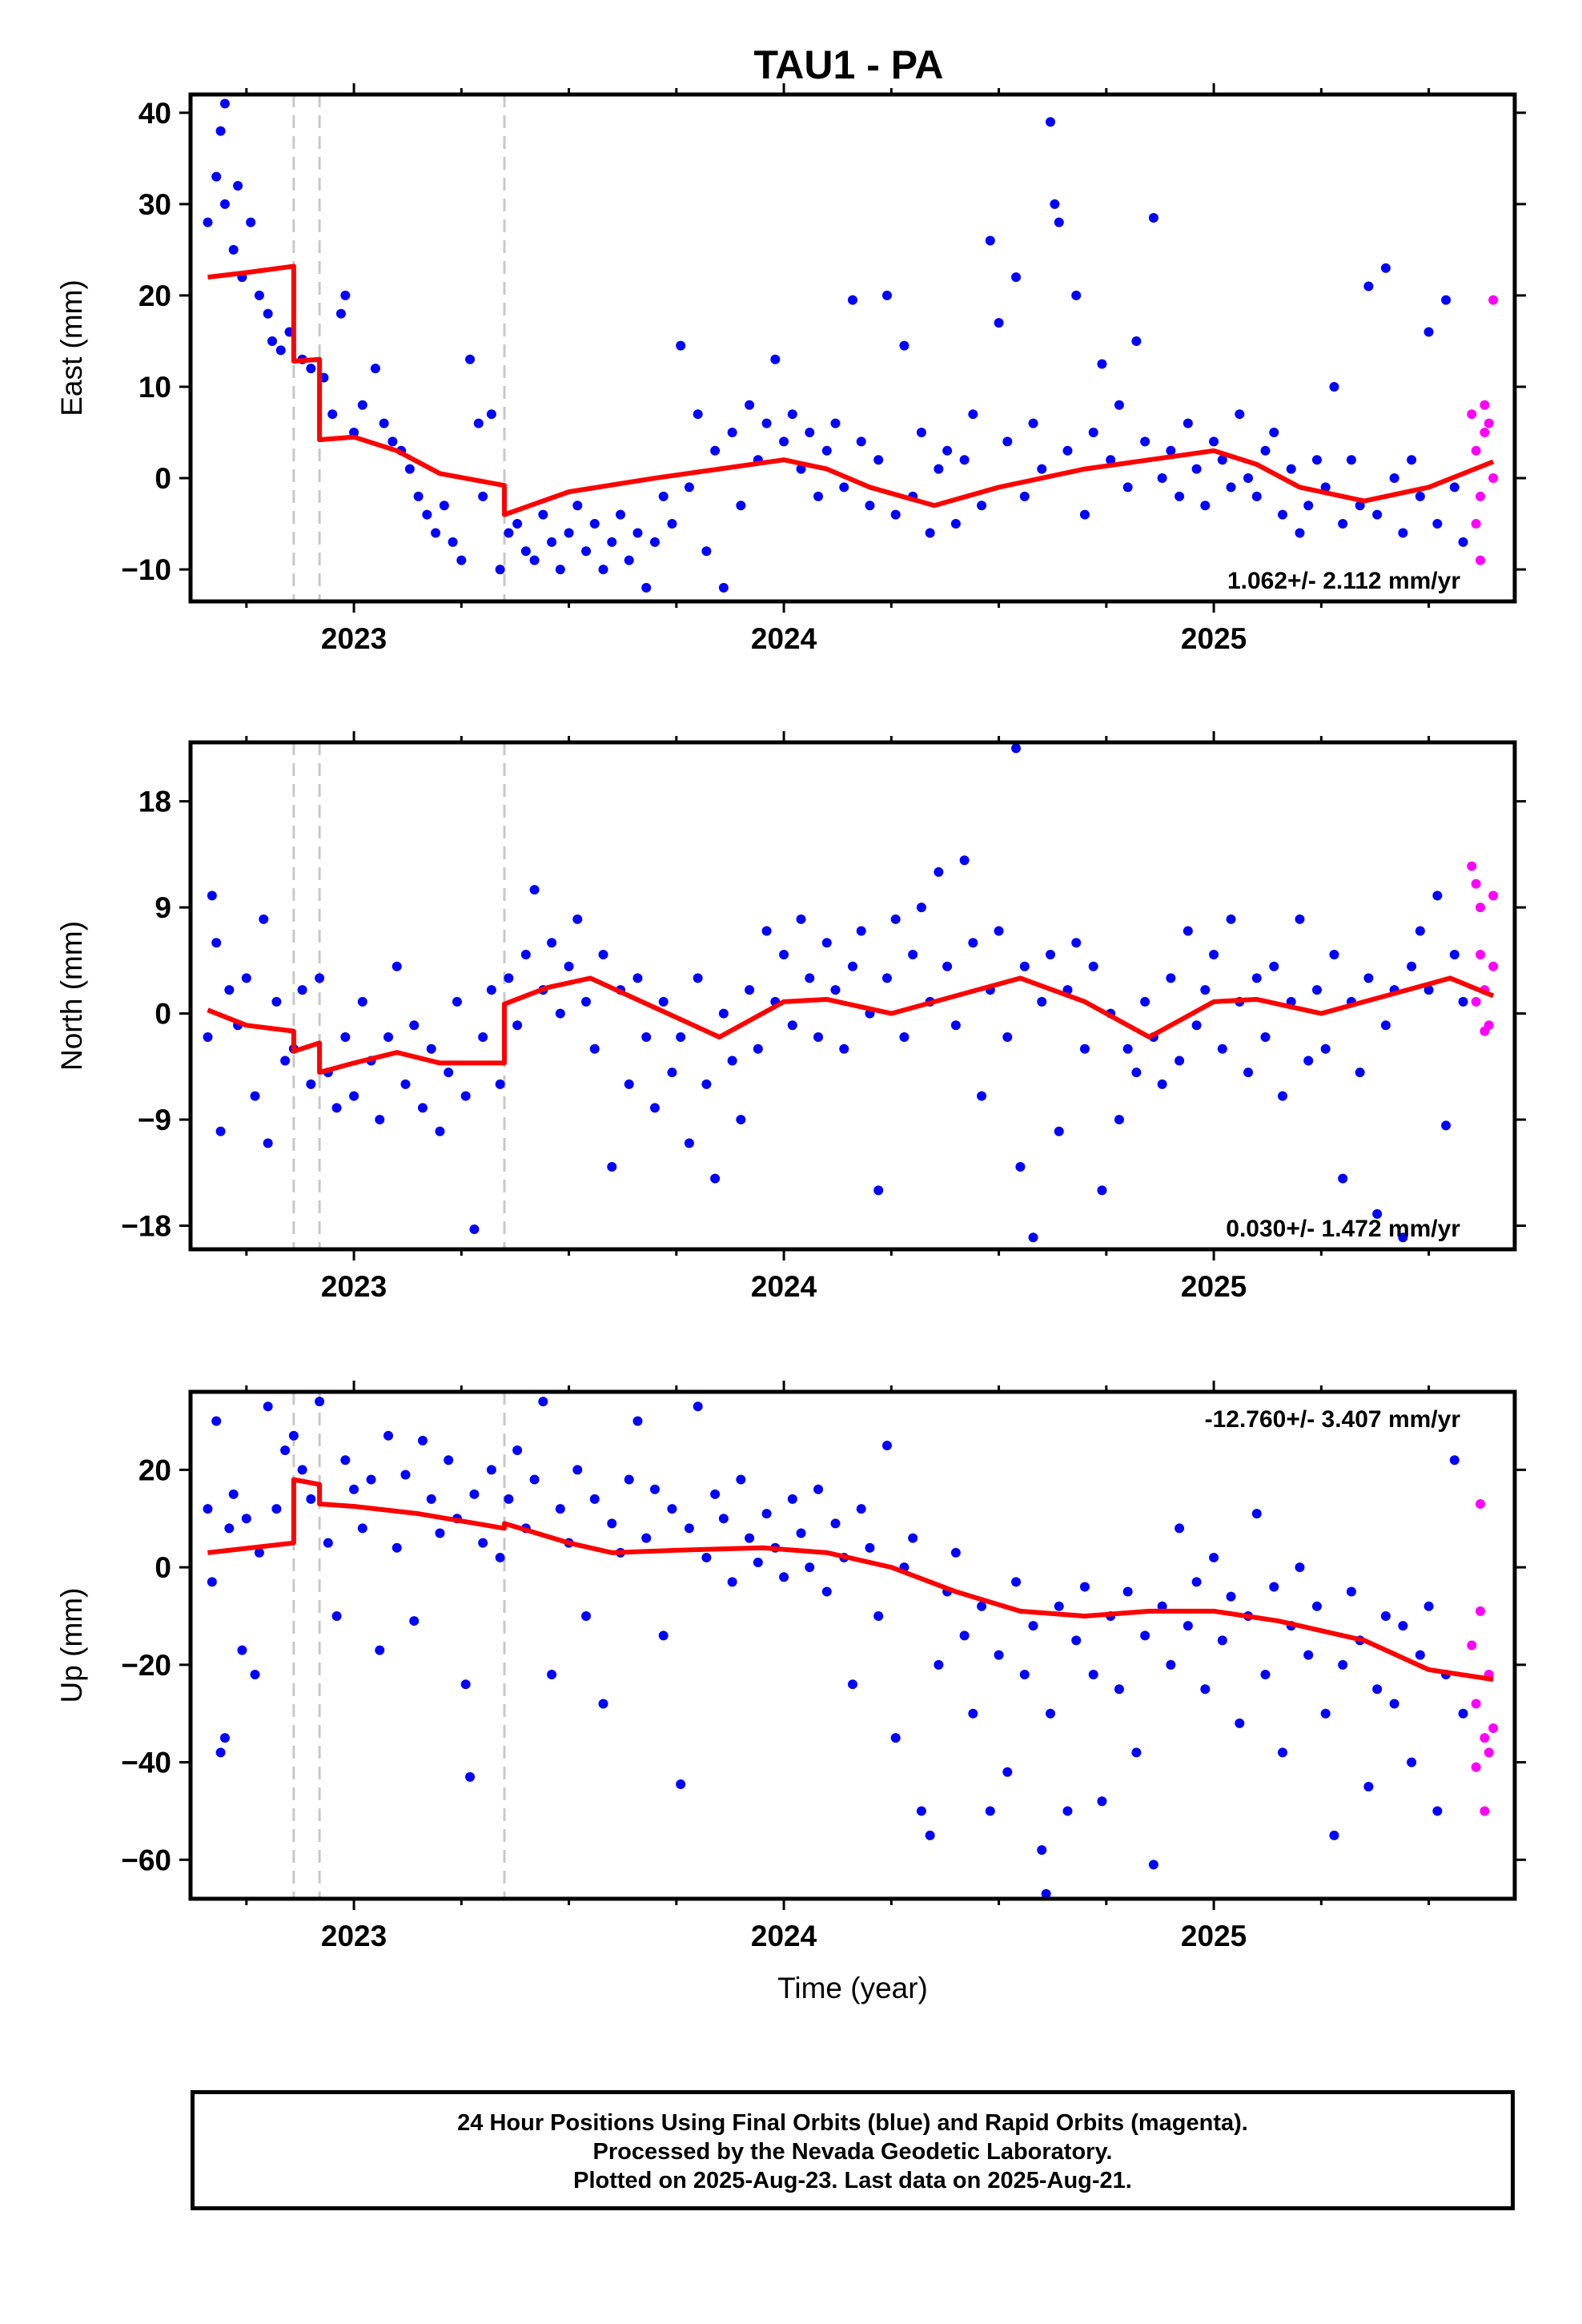 This screenshot has height=2324, width=1582. What do you see at coordinates (354, 638) in the screenshot?
I see `x-tick-label: 2023` at bounding box center [354, 638].